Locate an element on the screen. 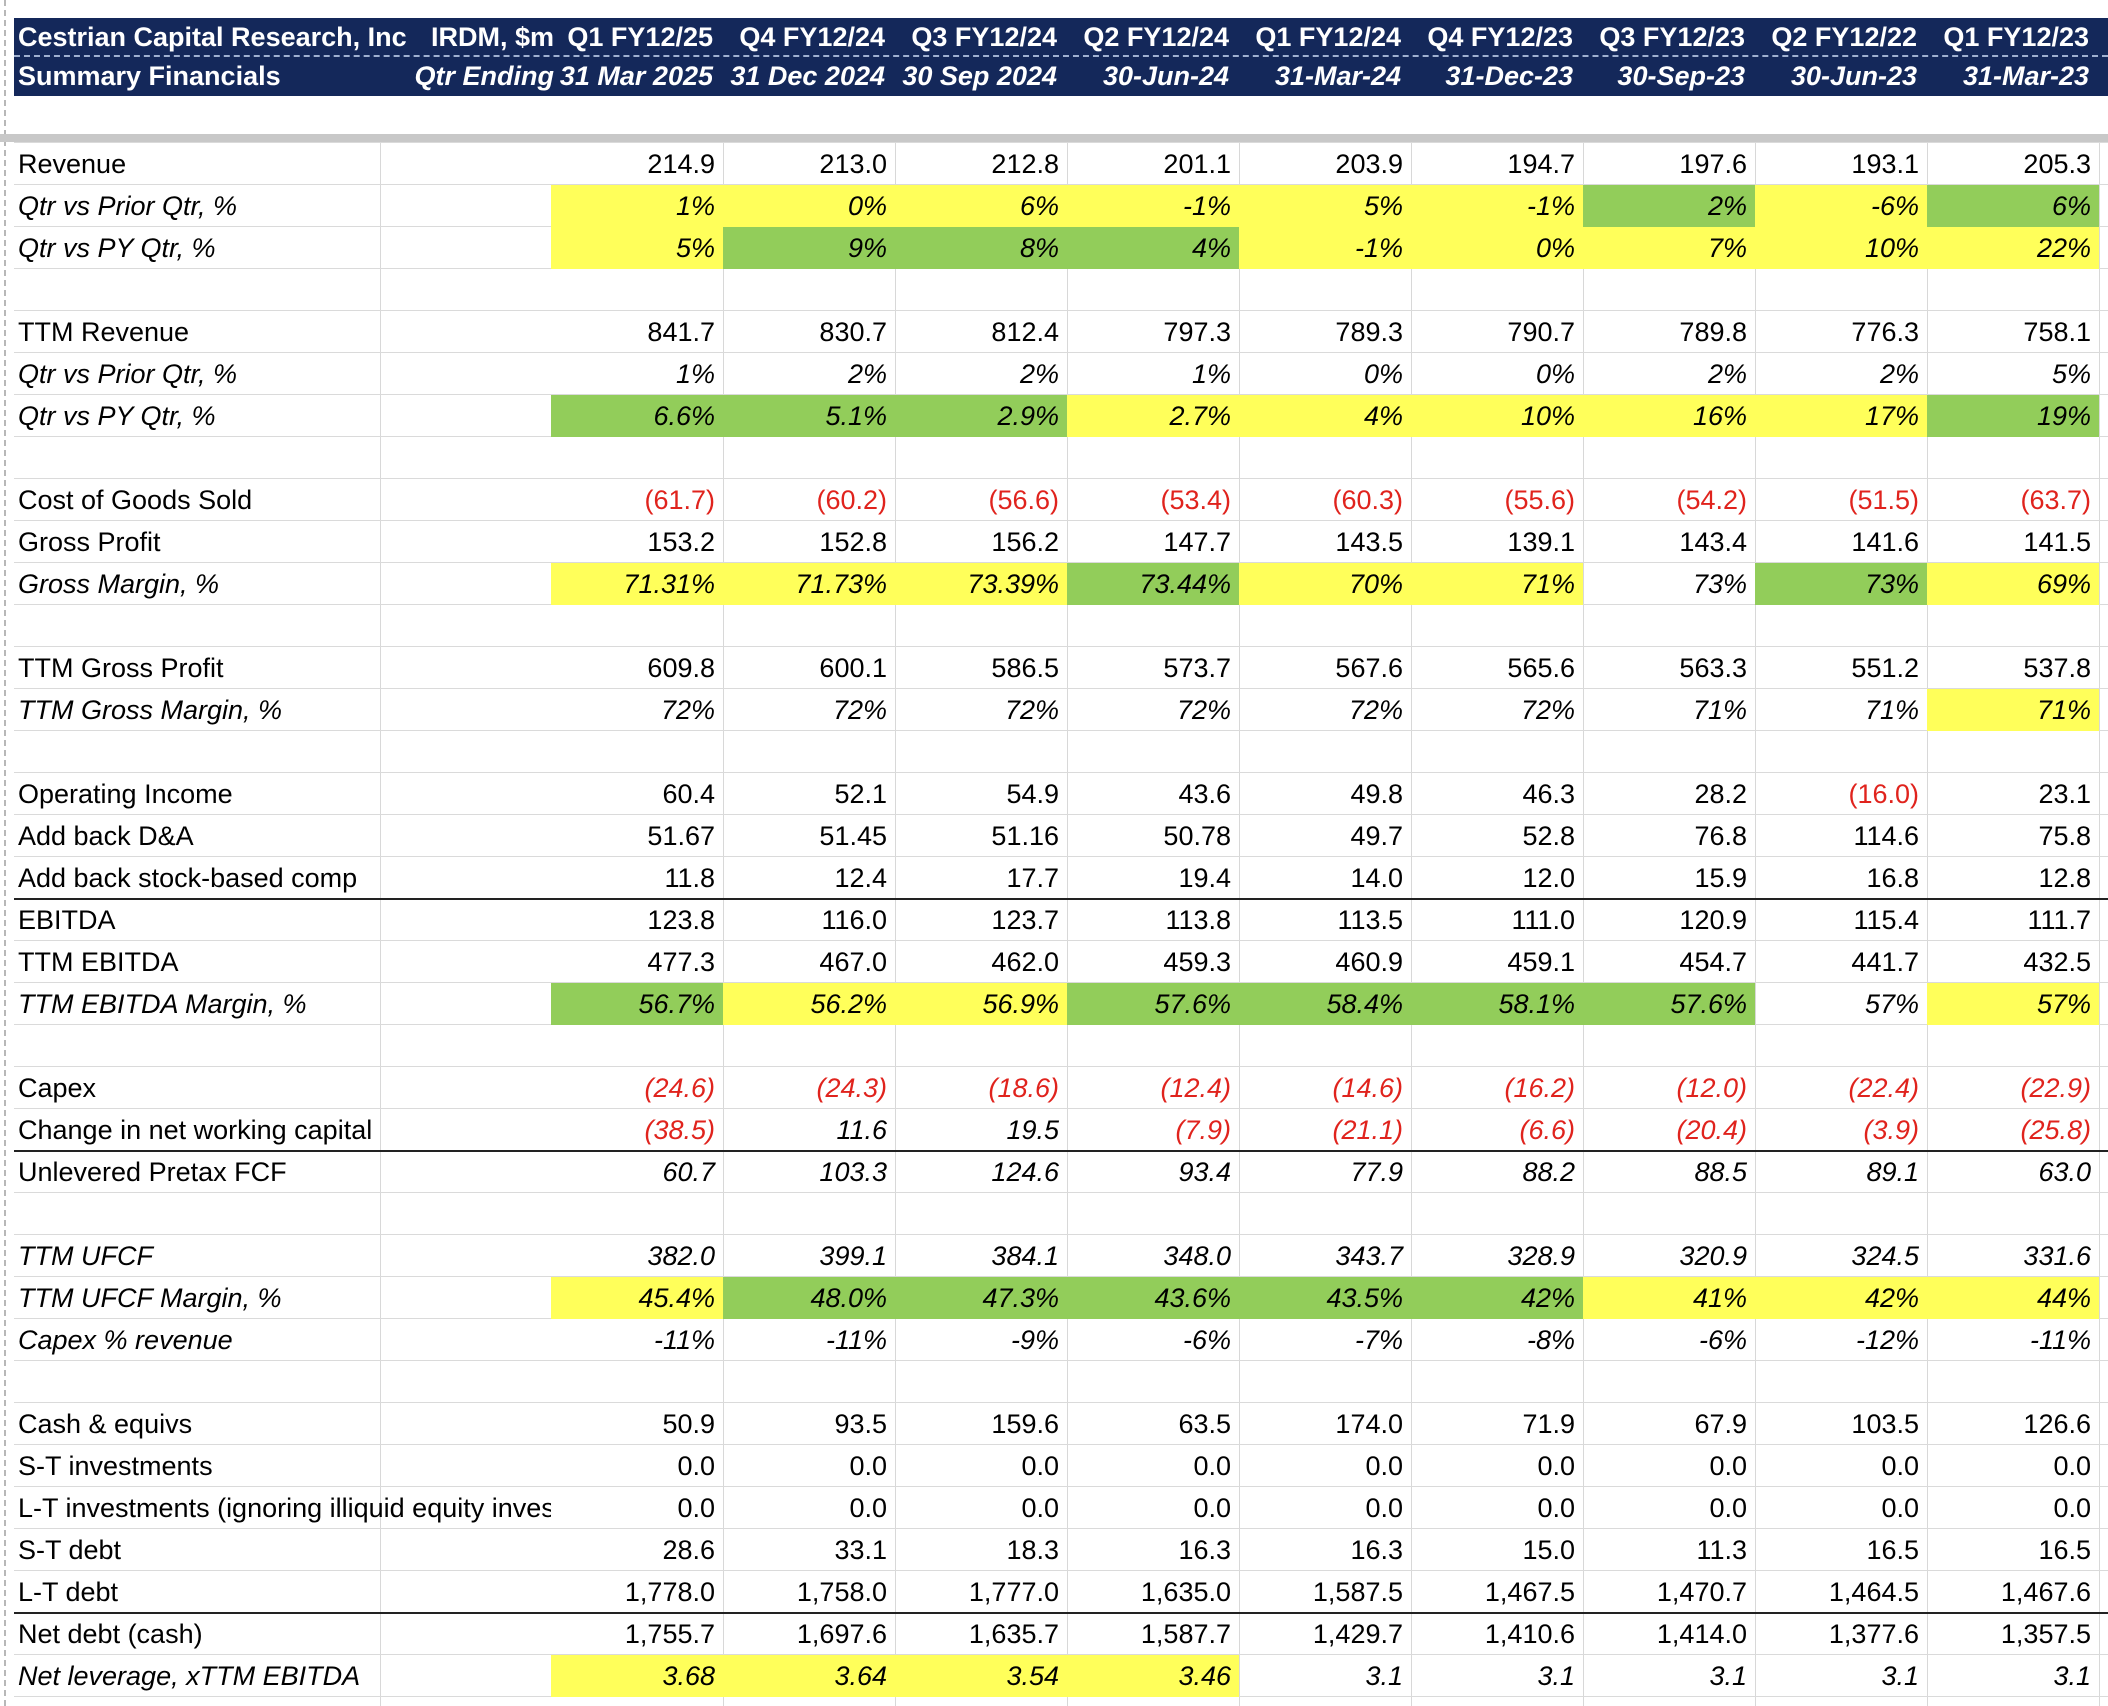 This screenshot has height=1706, width=2108. value-cell: 3.1 is located at coordinates (1556, 1676).